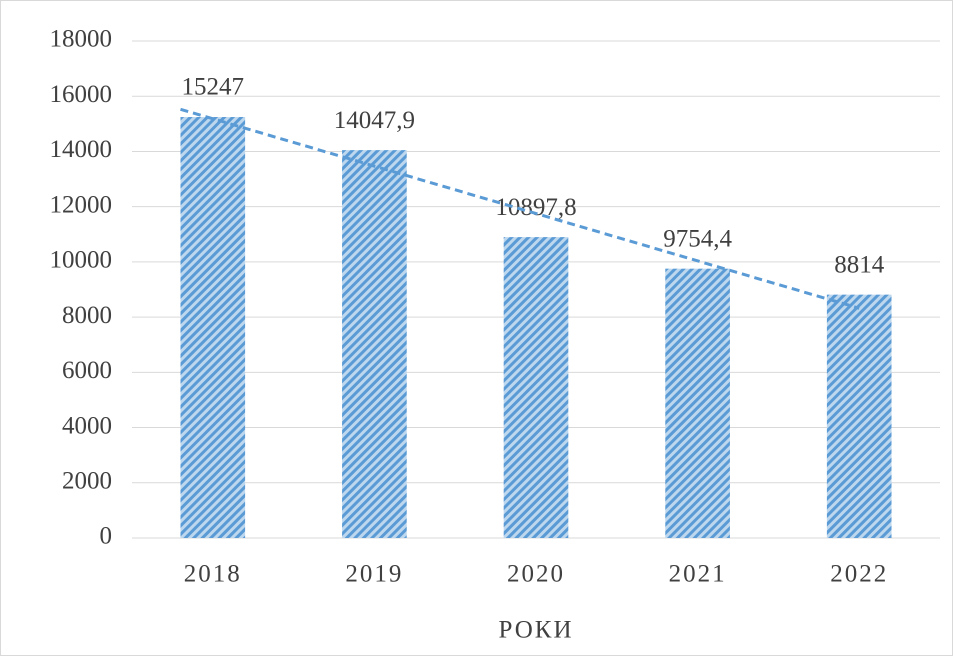  I want to click on data-label: 8814, so click(859, 264).